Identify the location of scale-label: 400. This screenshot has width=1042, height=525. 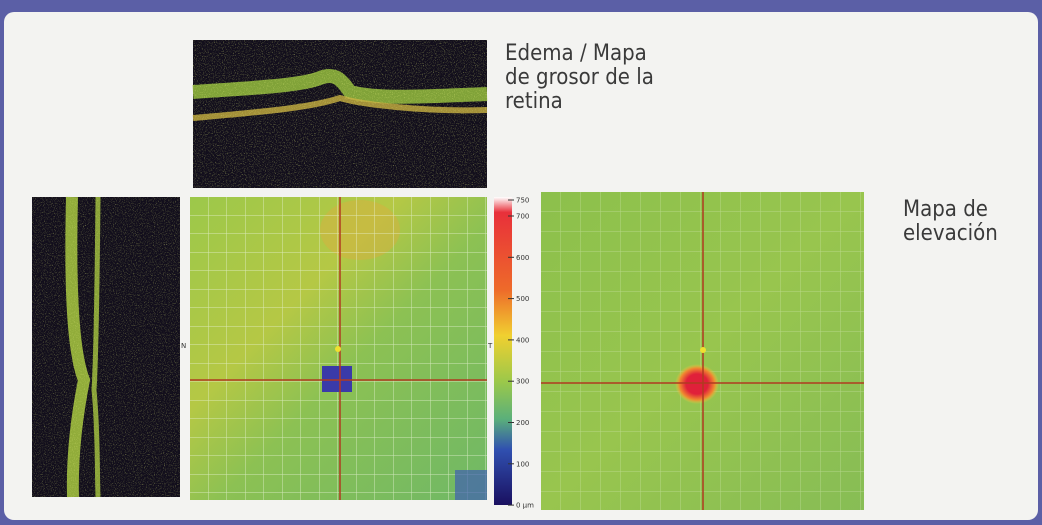
(522, 340).